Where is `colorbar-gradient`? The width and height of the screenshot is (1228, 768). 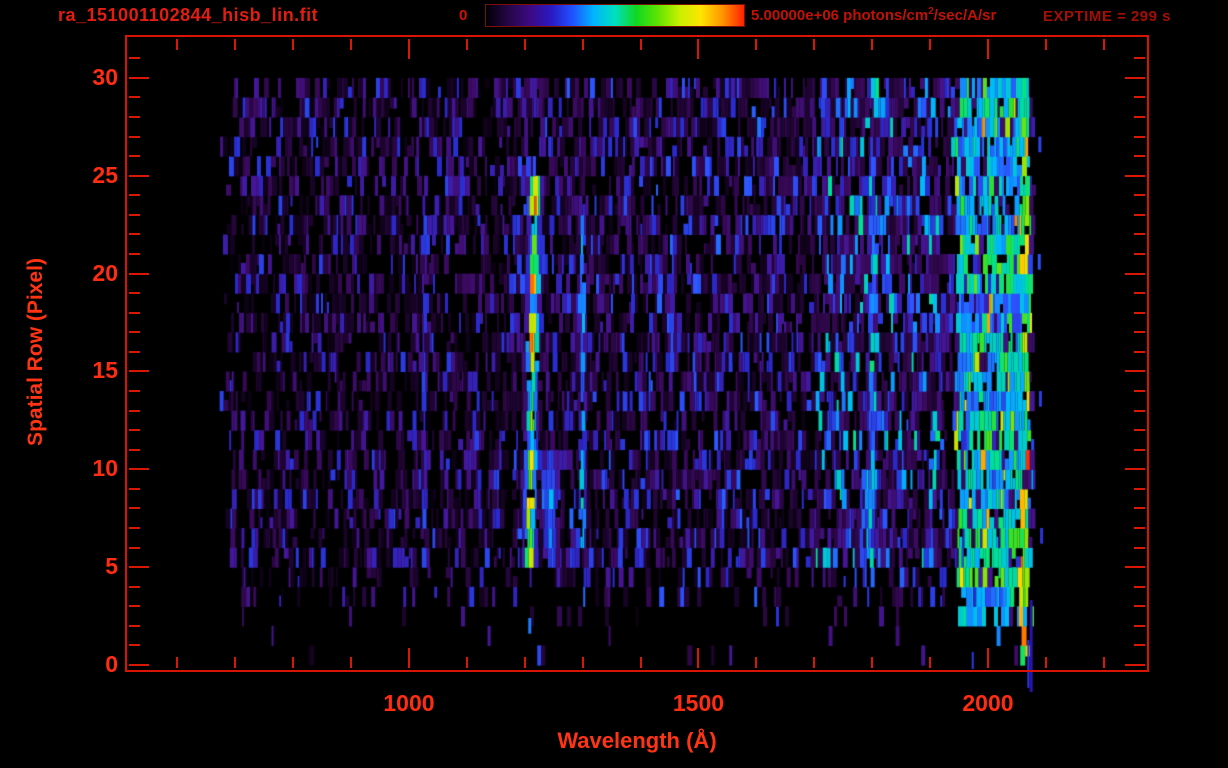 colorbar-gradient is located at coordinates (615, 15).